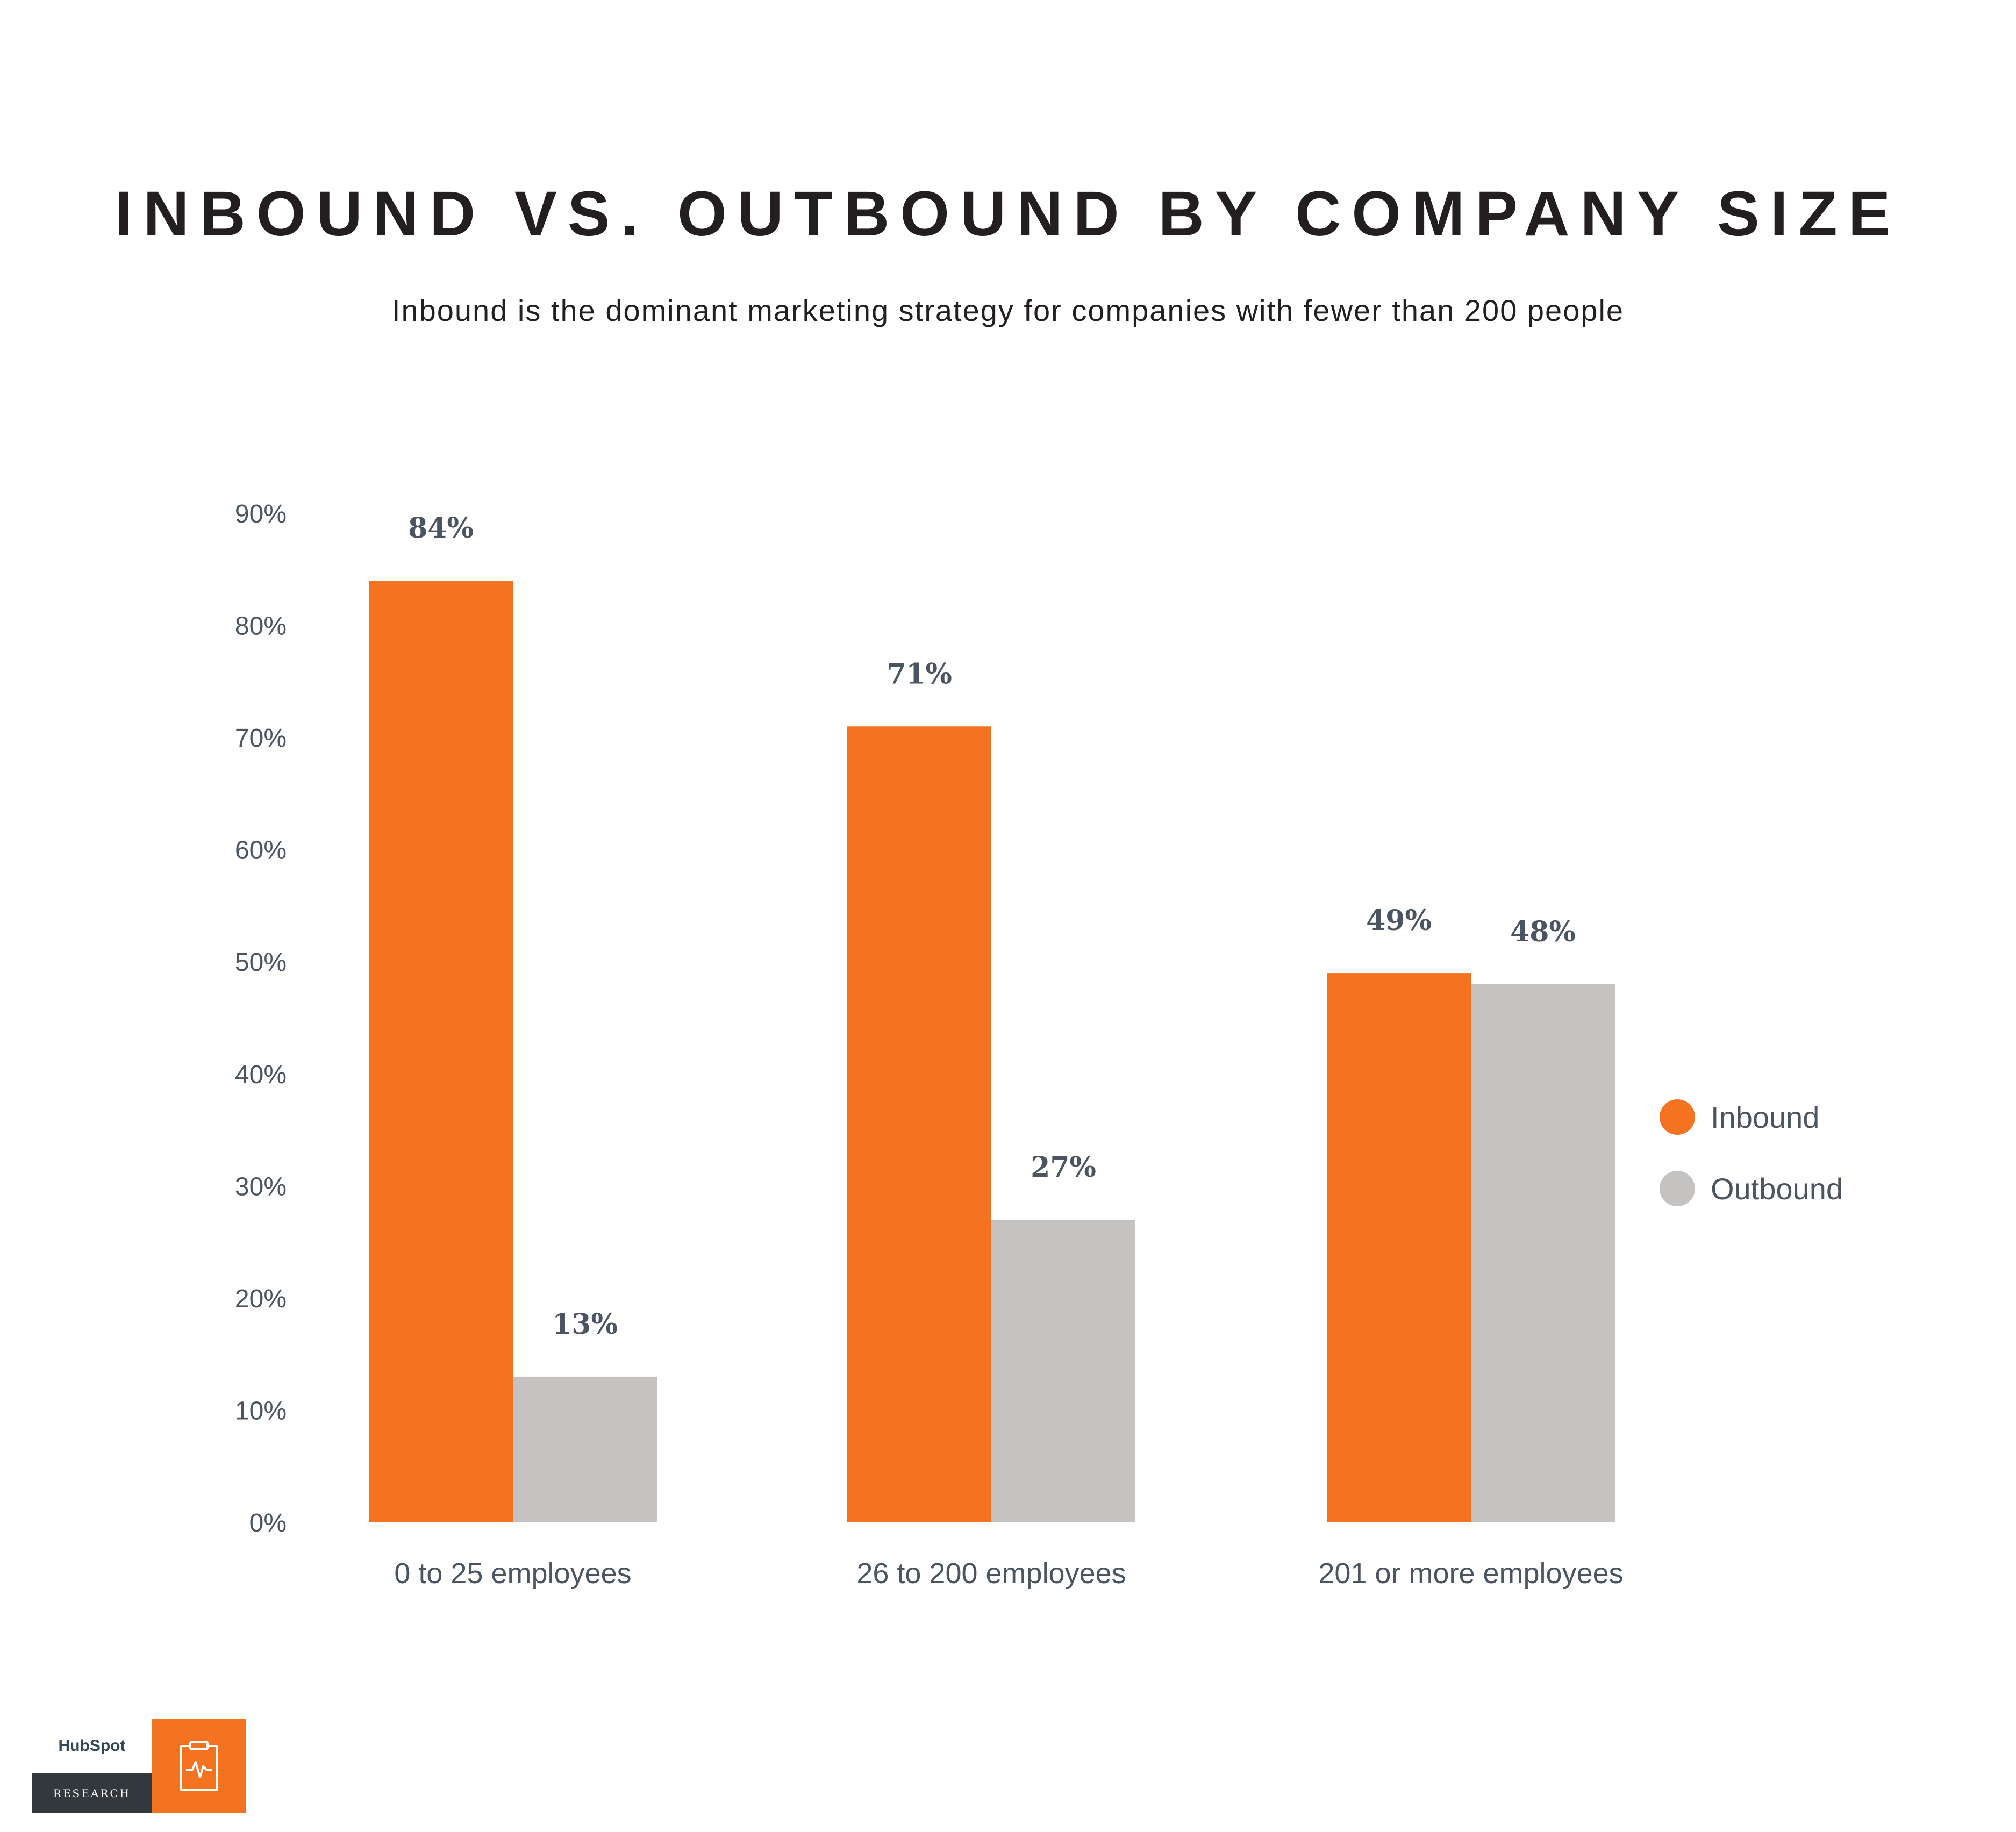 The image size is (2016, 1832). I want to click on data-label: 71%, so click(919, 673).